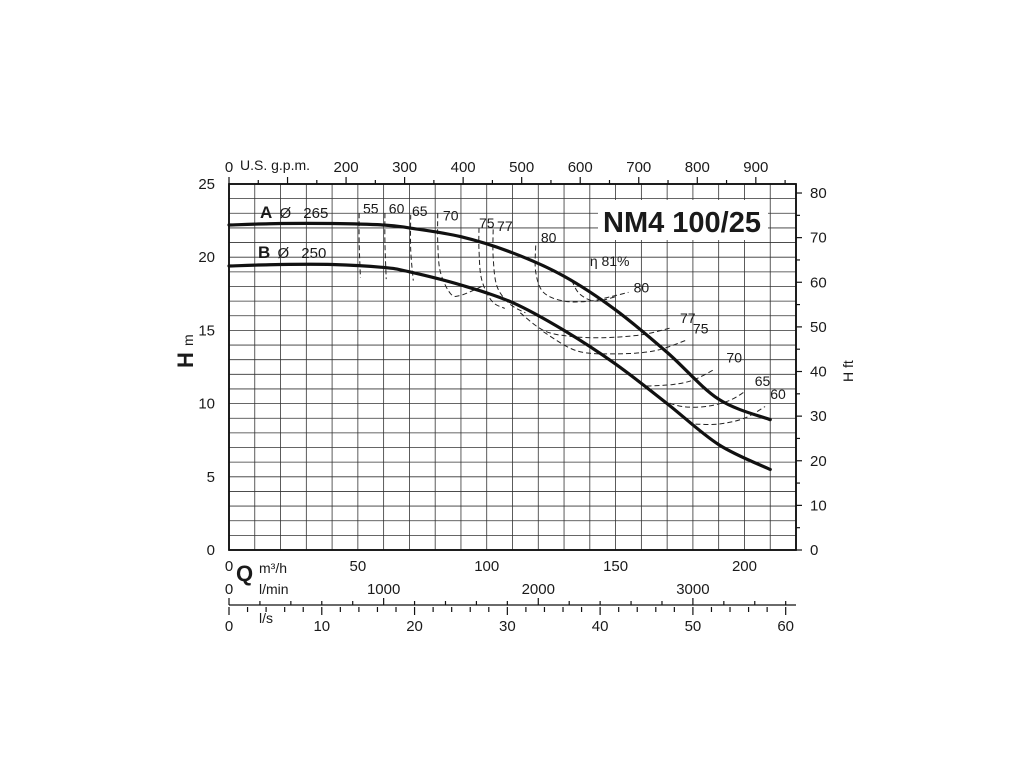  Describe the element at coordinates (562, 319) in the screenshot. I see `efficiency-curves` at that location.